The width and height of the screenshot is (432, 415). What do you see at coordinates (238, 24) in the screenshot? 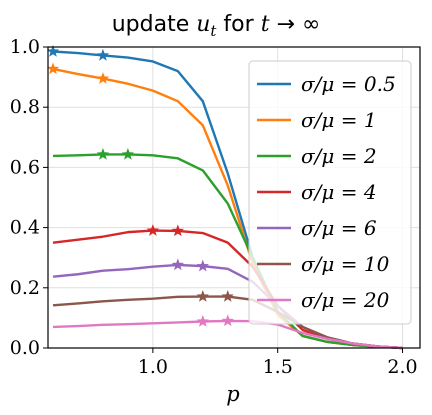
I see `title-text-for: for` at bounding box center [238, 24].